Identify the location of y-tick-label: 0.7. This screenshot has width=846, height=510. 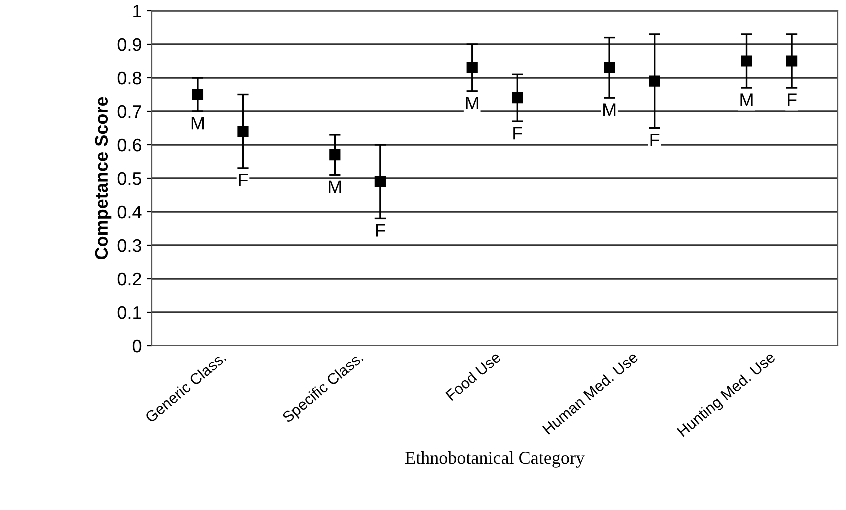
(130, 111).